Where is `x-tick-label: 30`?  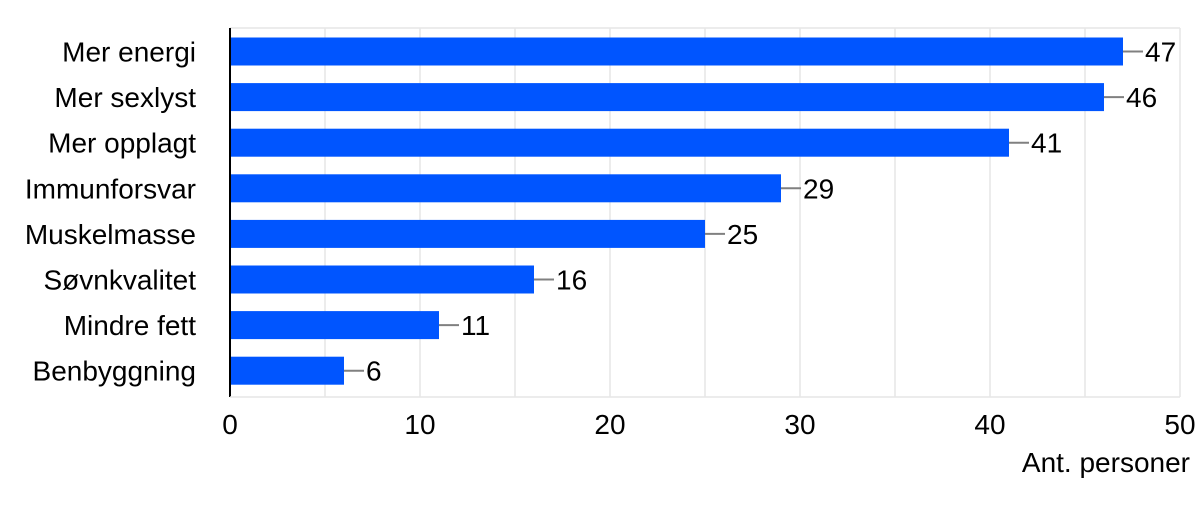
x-tick-label: 30 is located at coordinates (799, 424).